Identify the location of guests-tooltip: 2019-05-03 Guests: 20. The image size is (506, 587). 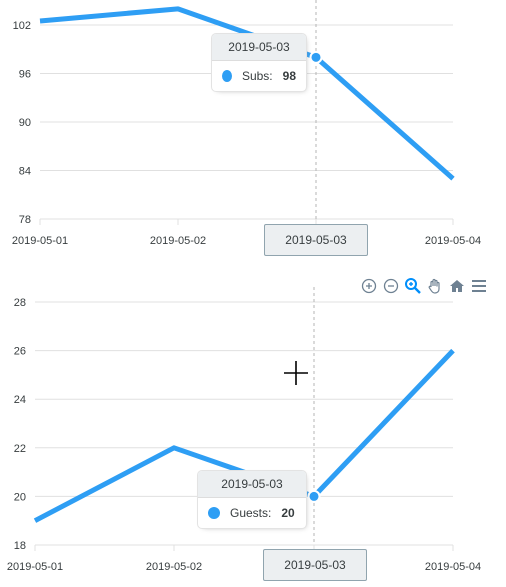
(252, 499).